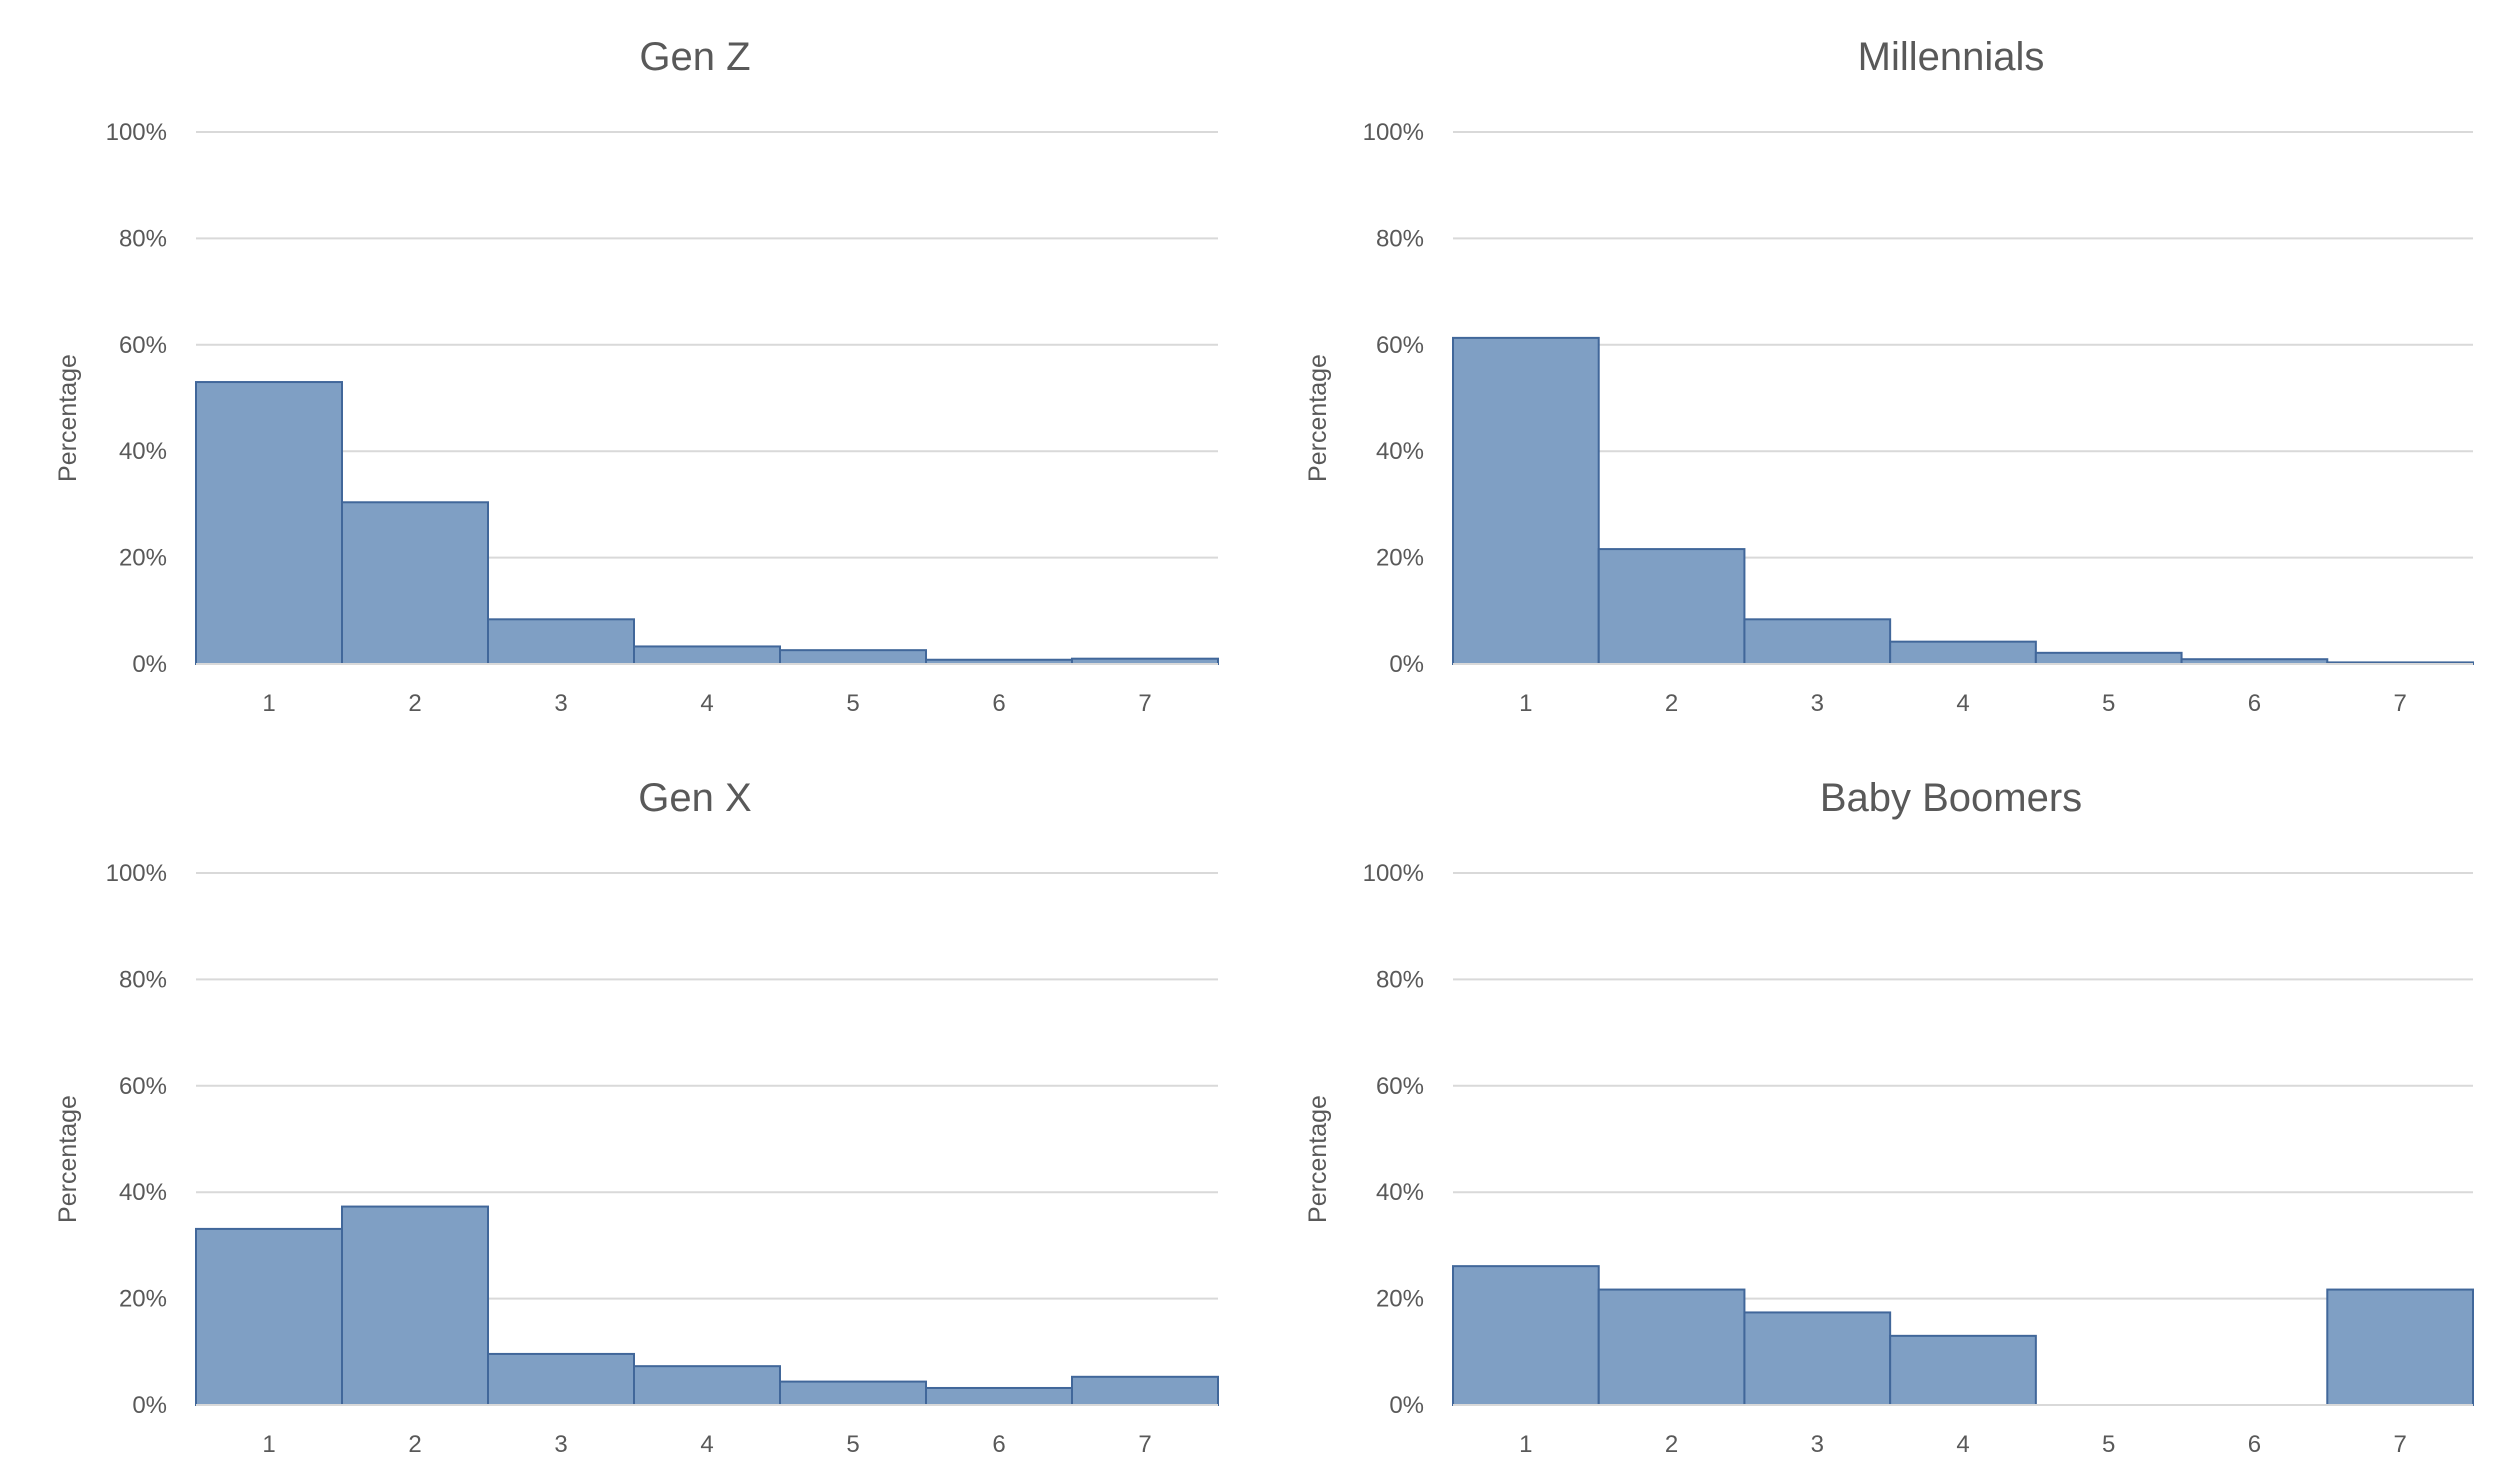 The width and height of the screenshot is (2500, 1483). I want to click on chart-title: Gen Z, so click(694, 57).